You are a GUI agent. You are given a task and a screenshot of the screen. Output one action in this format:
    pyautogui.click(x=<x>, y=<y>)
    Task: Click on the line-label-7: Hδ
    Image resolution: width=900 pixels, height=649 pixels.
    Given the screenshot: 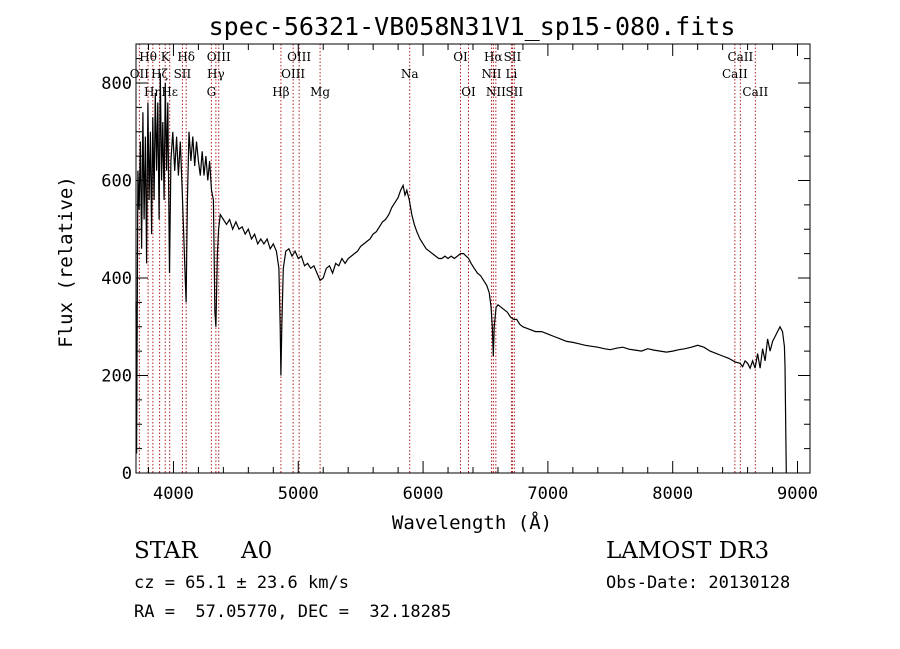 What is the action you would take?
    pyautogui.click(x=186, y=57)
    